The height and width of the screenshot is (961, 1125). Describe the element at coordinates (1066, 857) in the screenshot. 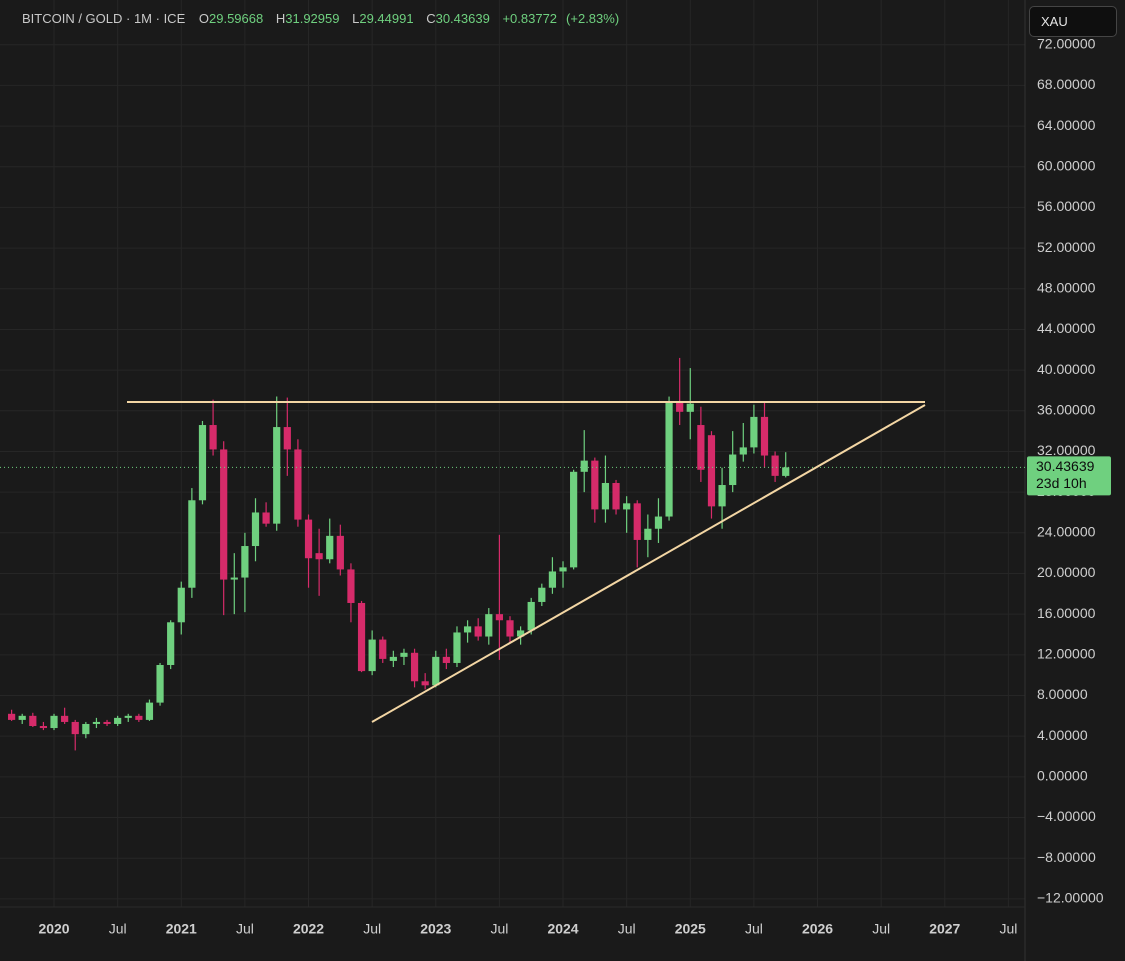

I see `y-tick-label: −8.00000` at that location.